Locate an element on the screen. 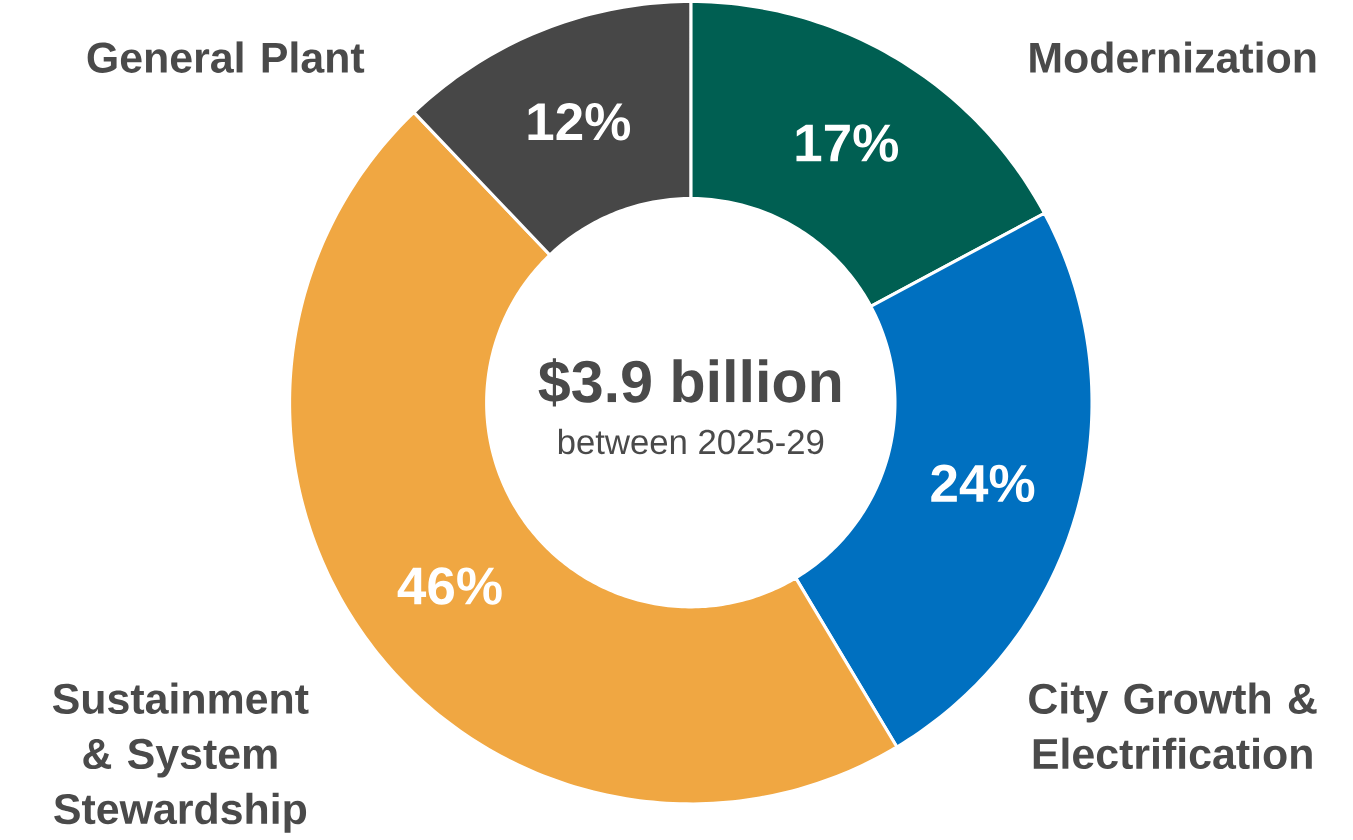 The image size is (1353, 840). data-label: 46% is located at coordinates (449, 586).